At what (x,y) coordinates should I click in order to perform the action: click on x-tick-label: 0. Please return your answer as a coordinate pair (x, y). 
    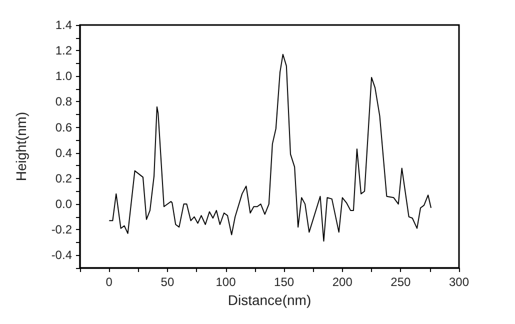
    Looking at the image, I should click on (109, 282).